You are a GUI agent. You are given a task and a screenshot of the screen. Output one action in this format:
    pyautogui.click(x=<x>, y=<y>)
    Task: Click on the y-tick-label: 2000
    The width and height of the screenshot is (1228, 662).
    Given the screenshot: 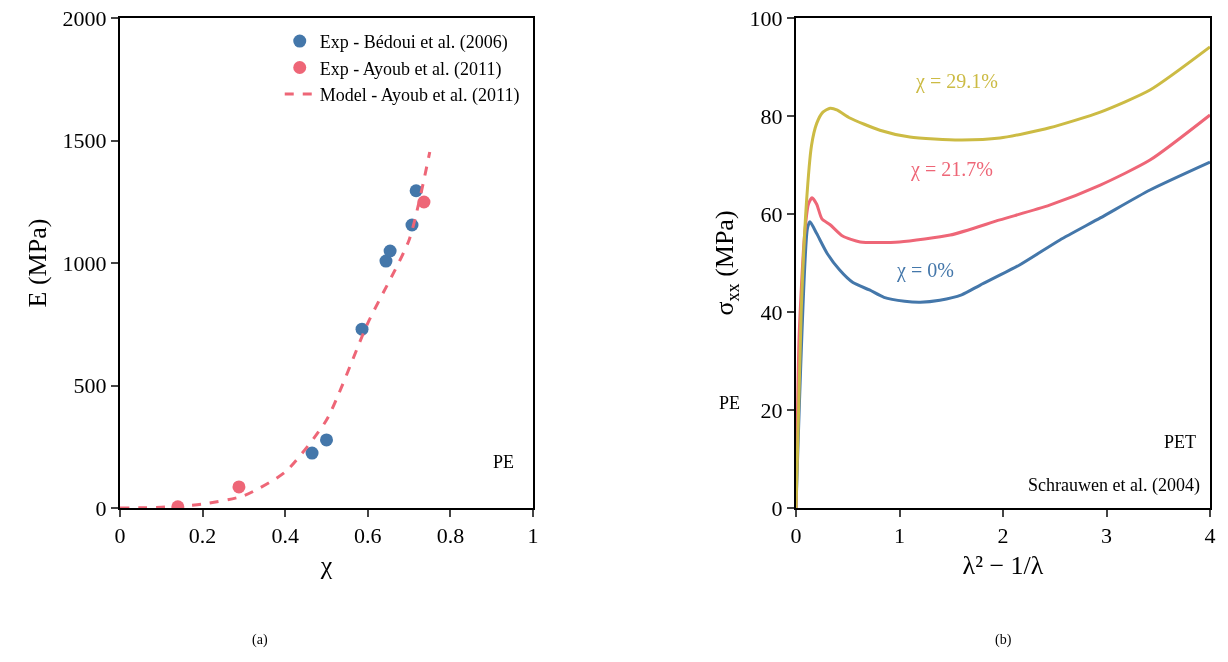 What is the action you would take?
    pyautogui.click(x=84, y=18)
    